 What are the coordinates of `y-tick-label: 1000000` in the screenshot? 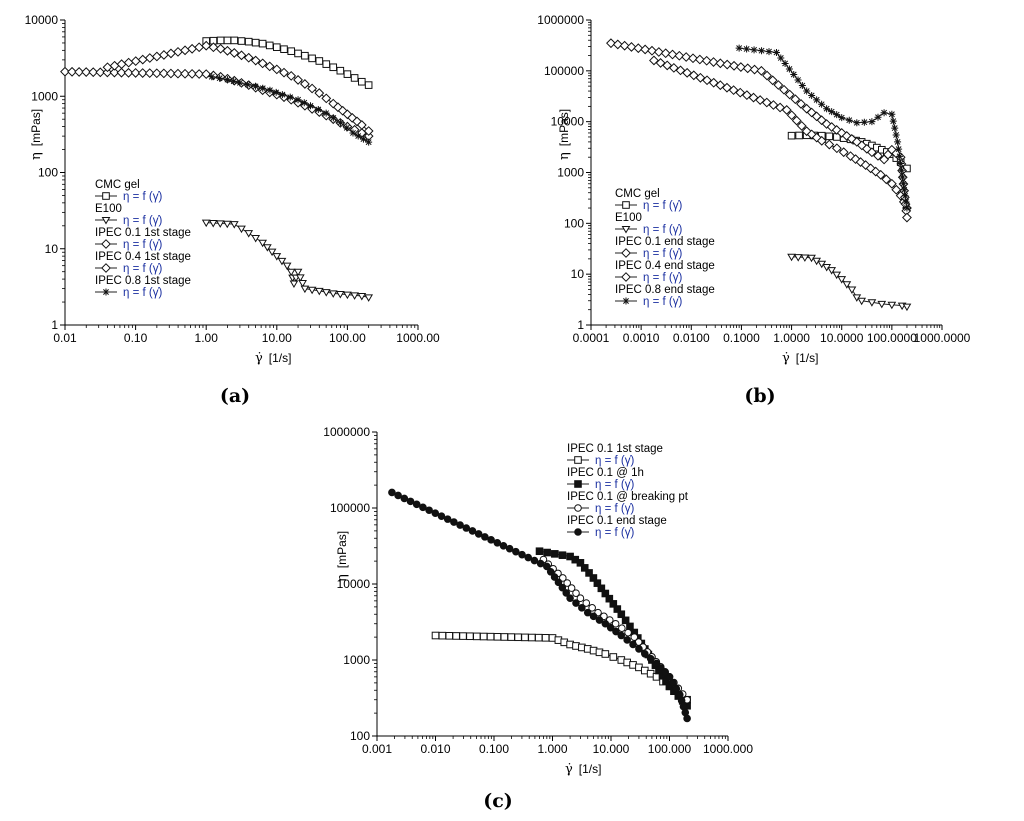 It's located at (560, 20).